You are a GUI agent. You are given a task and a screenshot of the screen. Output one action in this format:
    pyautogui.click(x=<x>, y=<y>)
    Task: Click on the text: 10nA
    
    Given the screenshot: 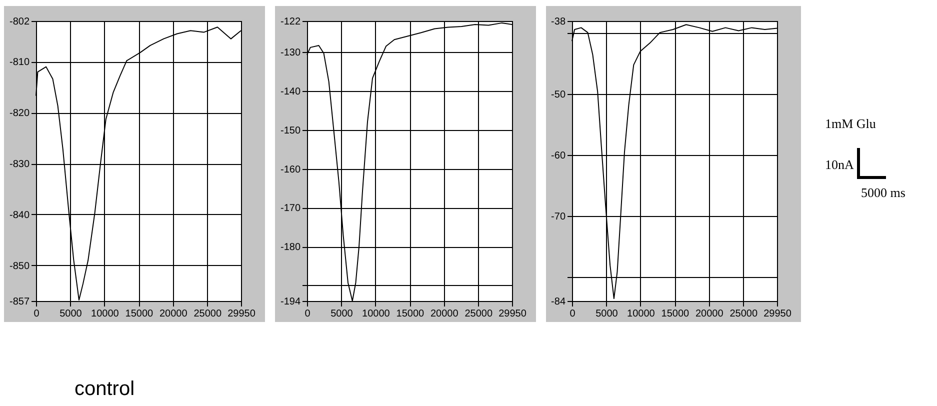 What is the action you would take?
    pyautogui.click(x=839, y=165)
    